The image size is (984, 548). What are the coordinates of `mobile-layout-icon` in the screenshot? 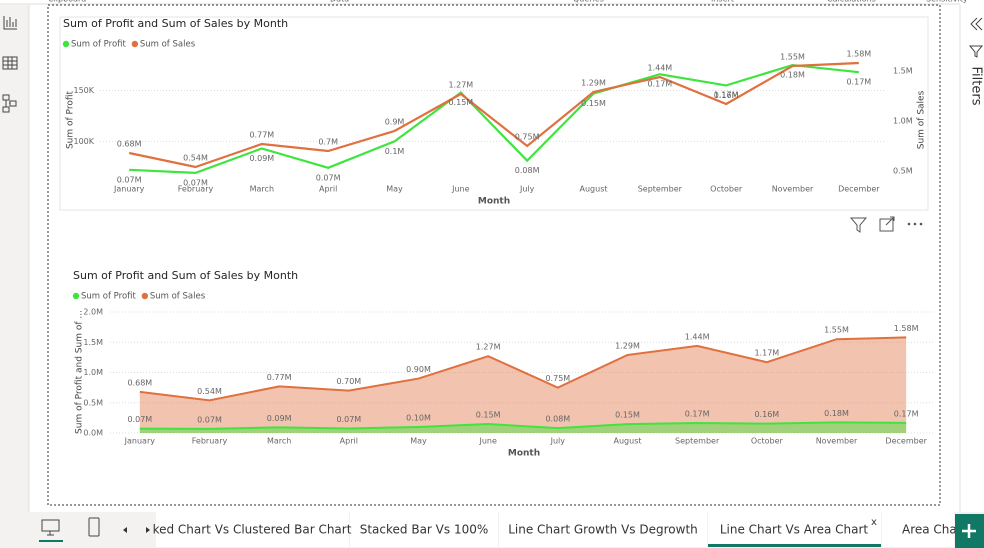 It's located at (94, 527).